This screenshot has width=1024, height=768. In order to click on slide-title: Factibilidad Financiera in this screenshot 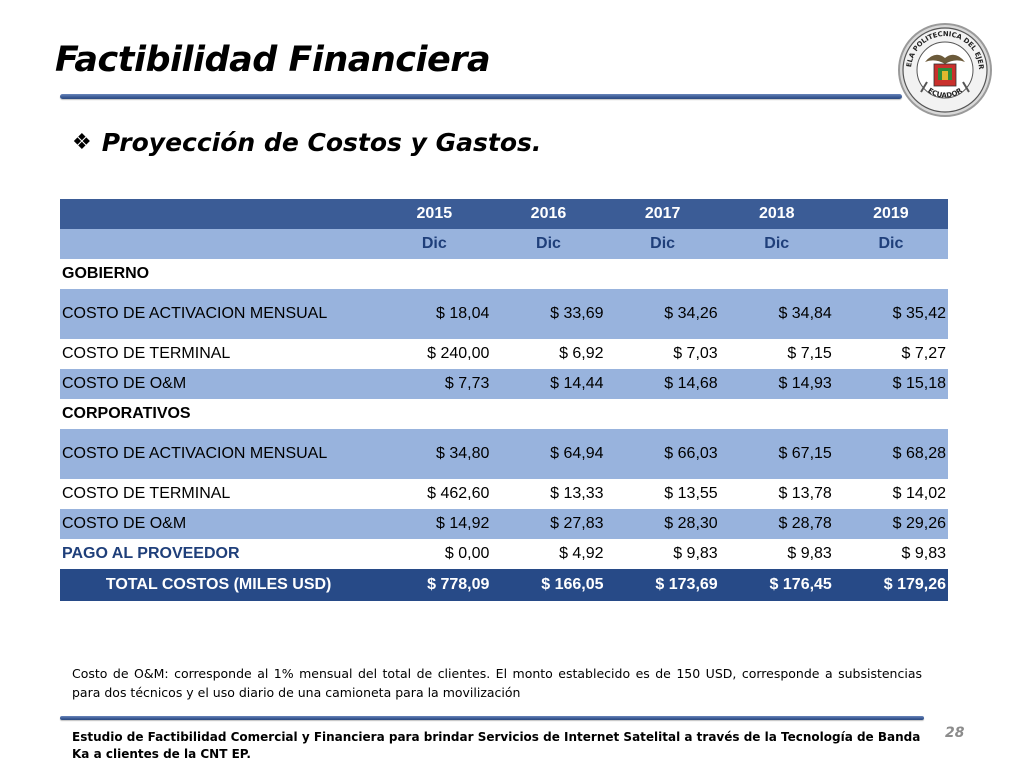, I will do `click(273, 60)`.